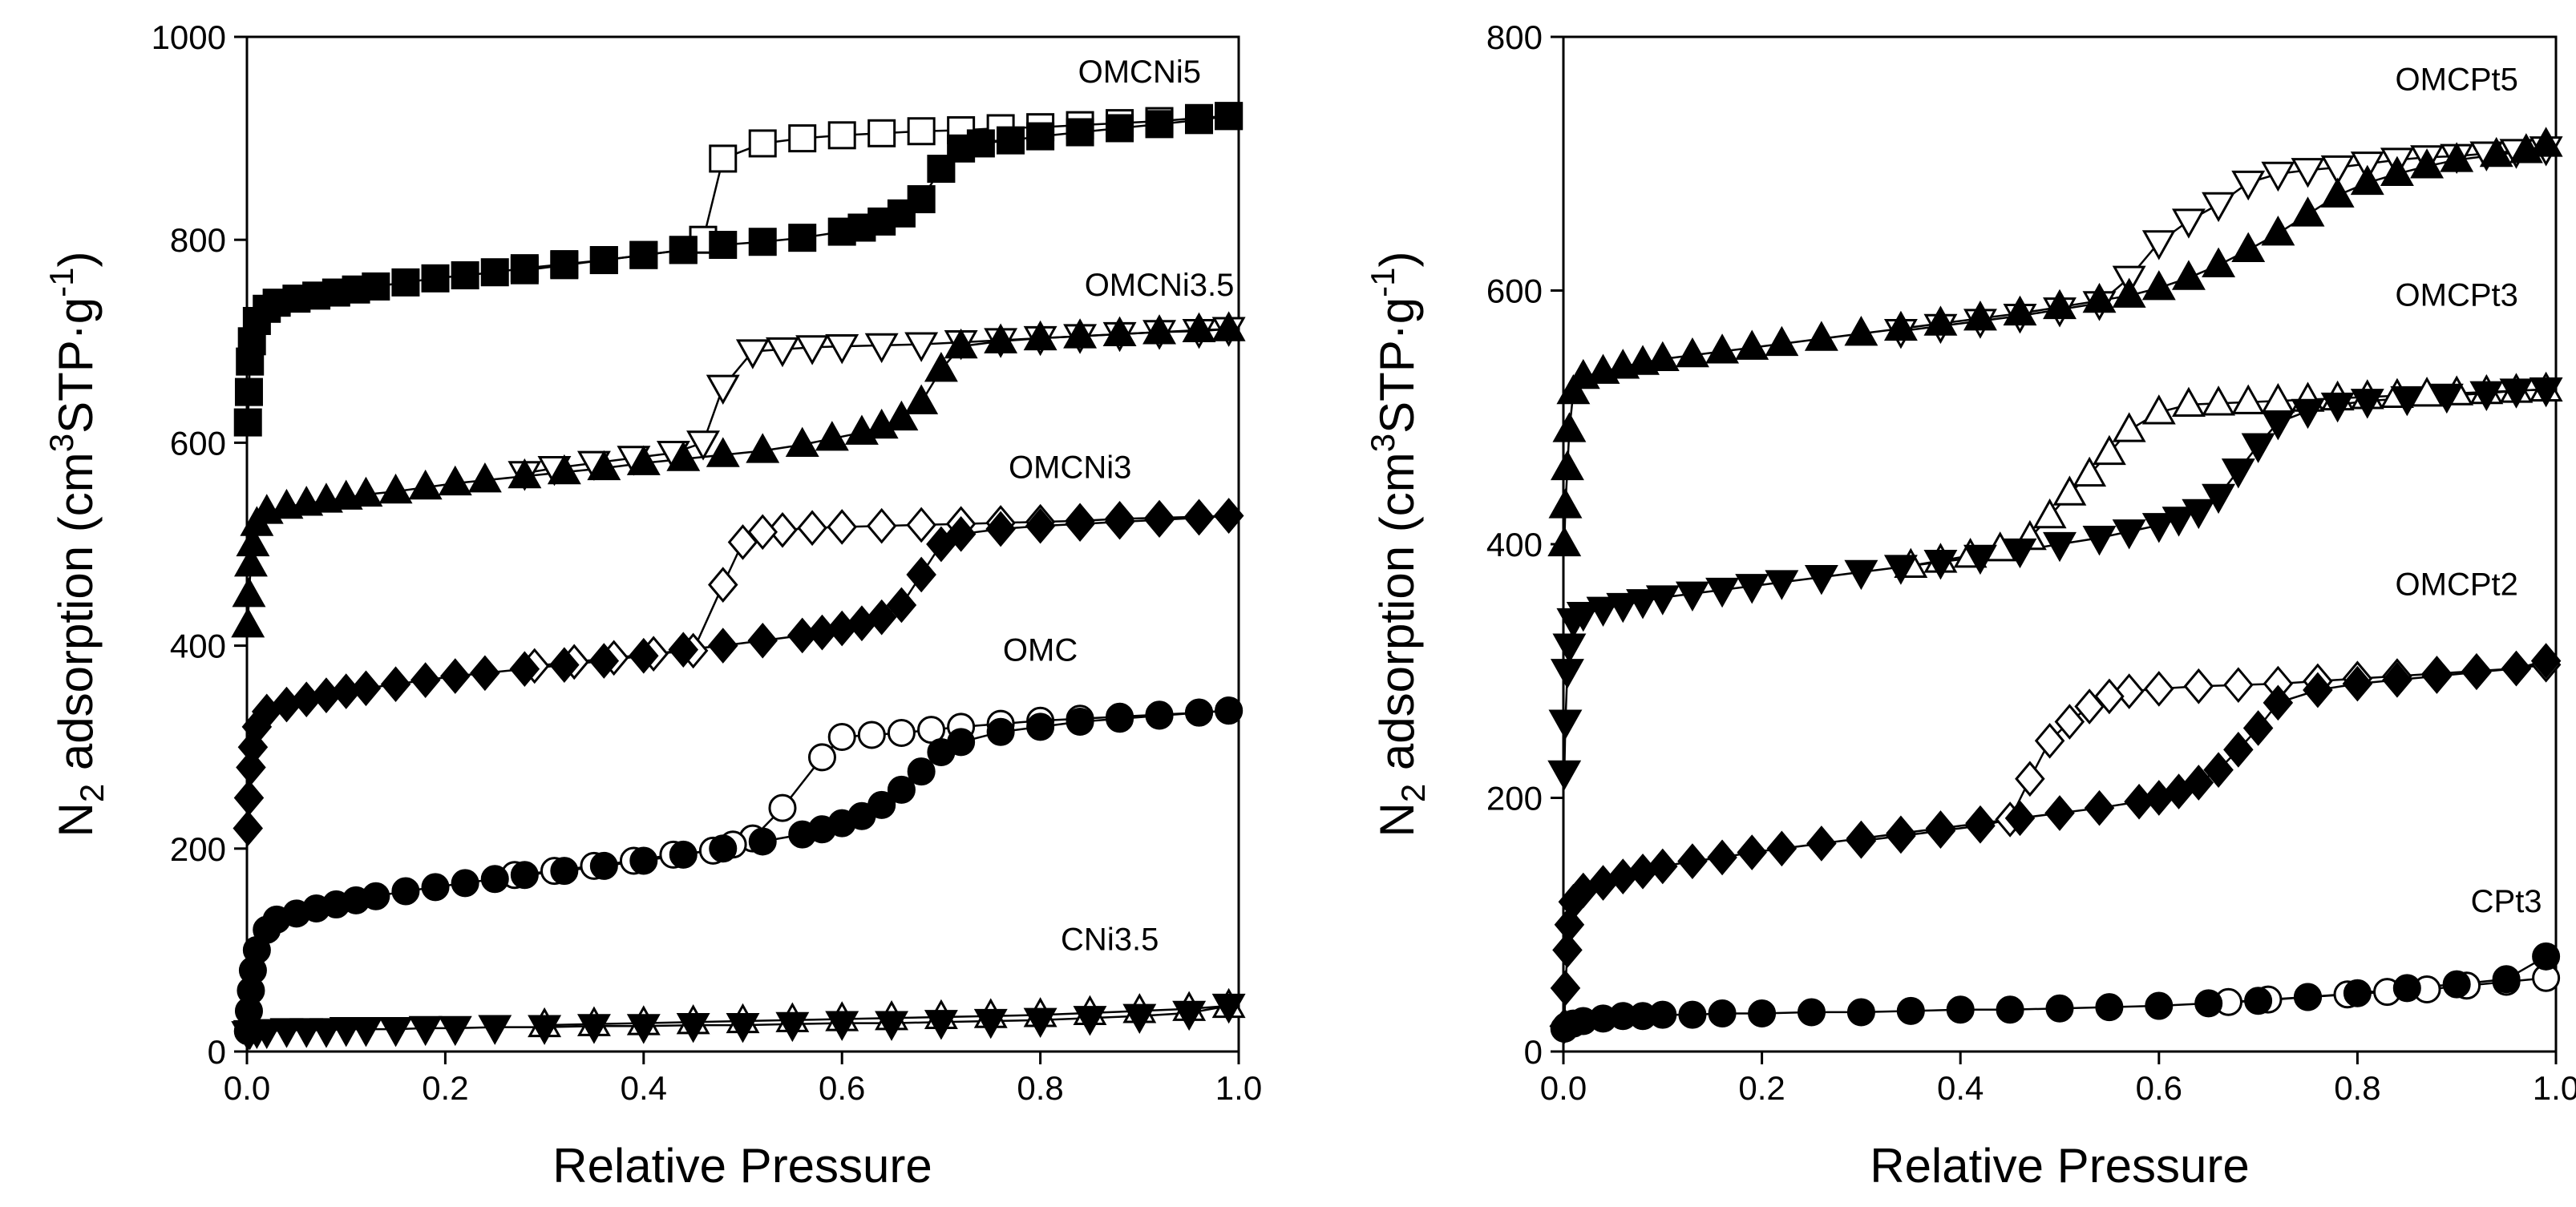 Image resolution: width=2576 pixels, height=1207 pixels. I want to click on series-OMCNi3.5: OMCNi3.5, so click(738, 453).